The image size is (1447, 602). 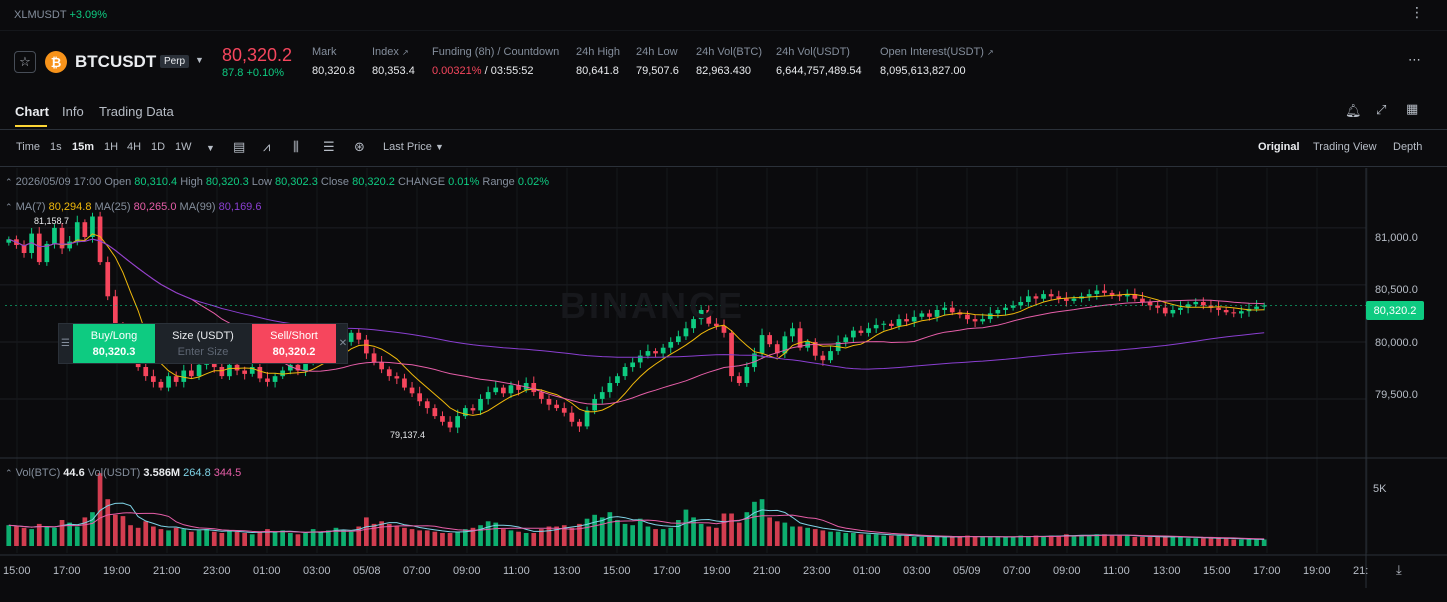 What do you see at coordinates (83, 147) in the screenshot?
I see `interval-15m: 15m` at bounding box center [83, 147].